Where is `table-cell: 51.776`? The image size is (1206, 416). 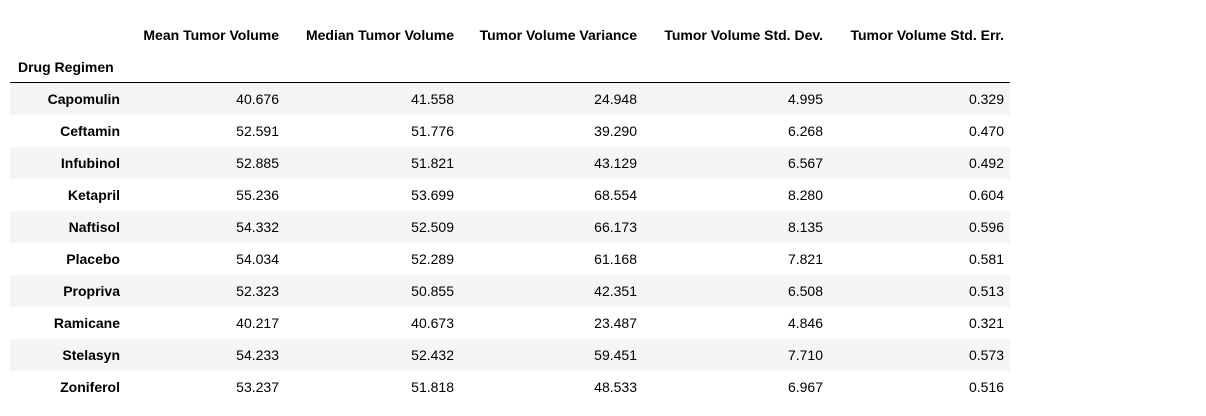 table-cell: 51.776 is located at coordinates (432, 130).